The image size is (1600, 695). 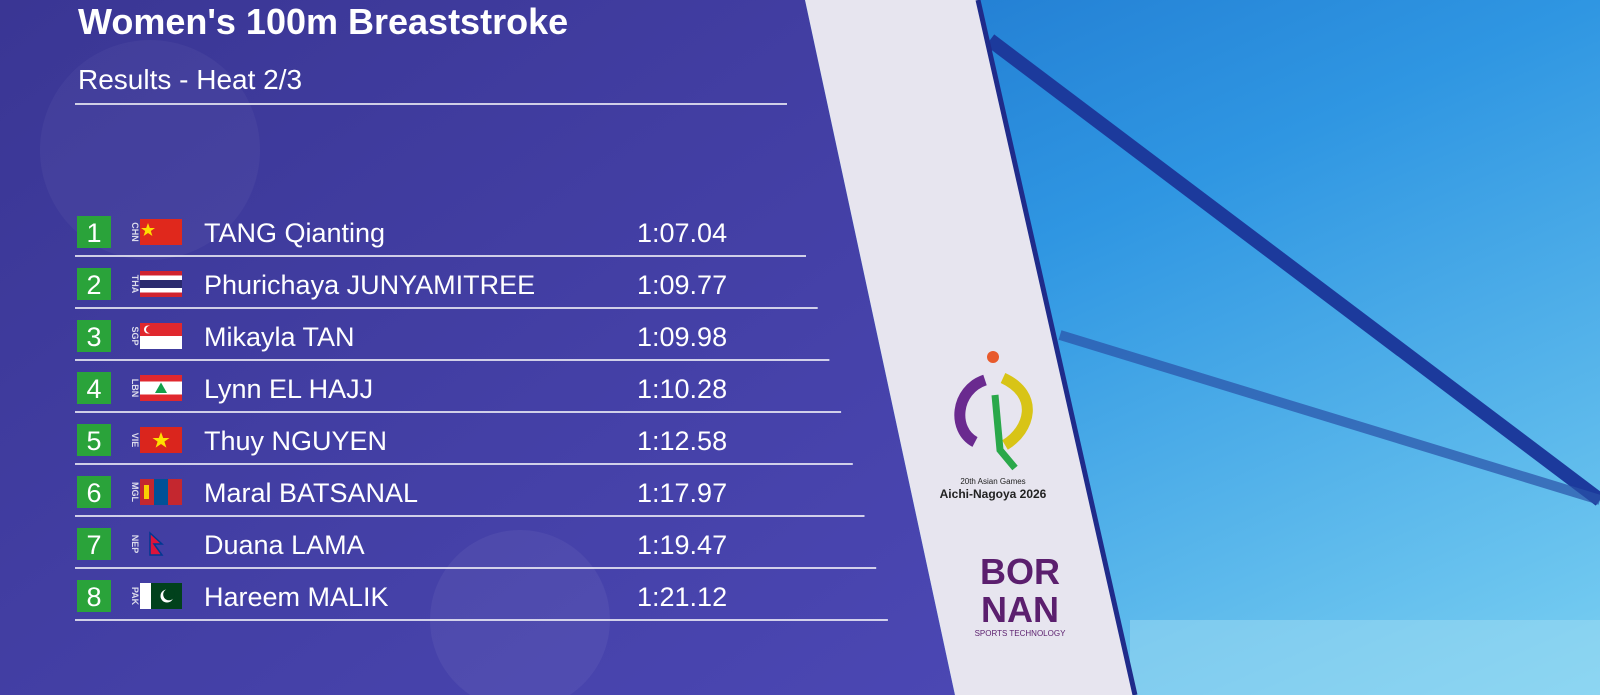 What do you see at coordinates (296, 597) in the screenshot?
I see `athlete-name: Hareem MALIK` at bounding box center [296, 597].